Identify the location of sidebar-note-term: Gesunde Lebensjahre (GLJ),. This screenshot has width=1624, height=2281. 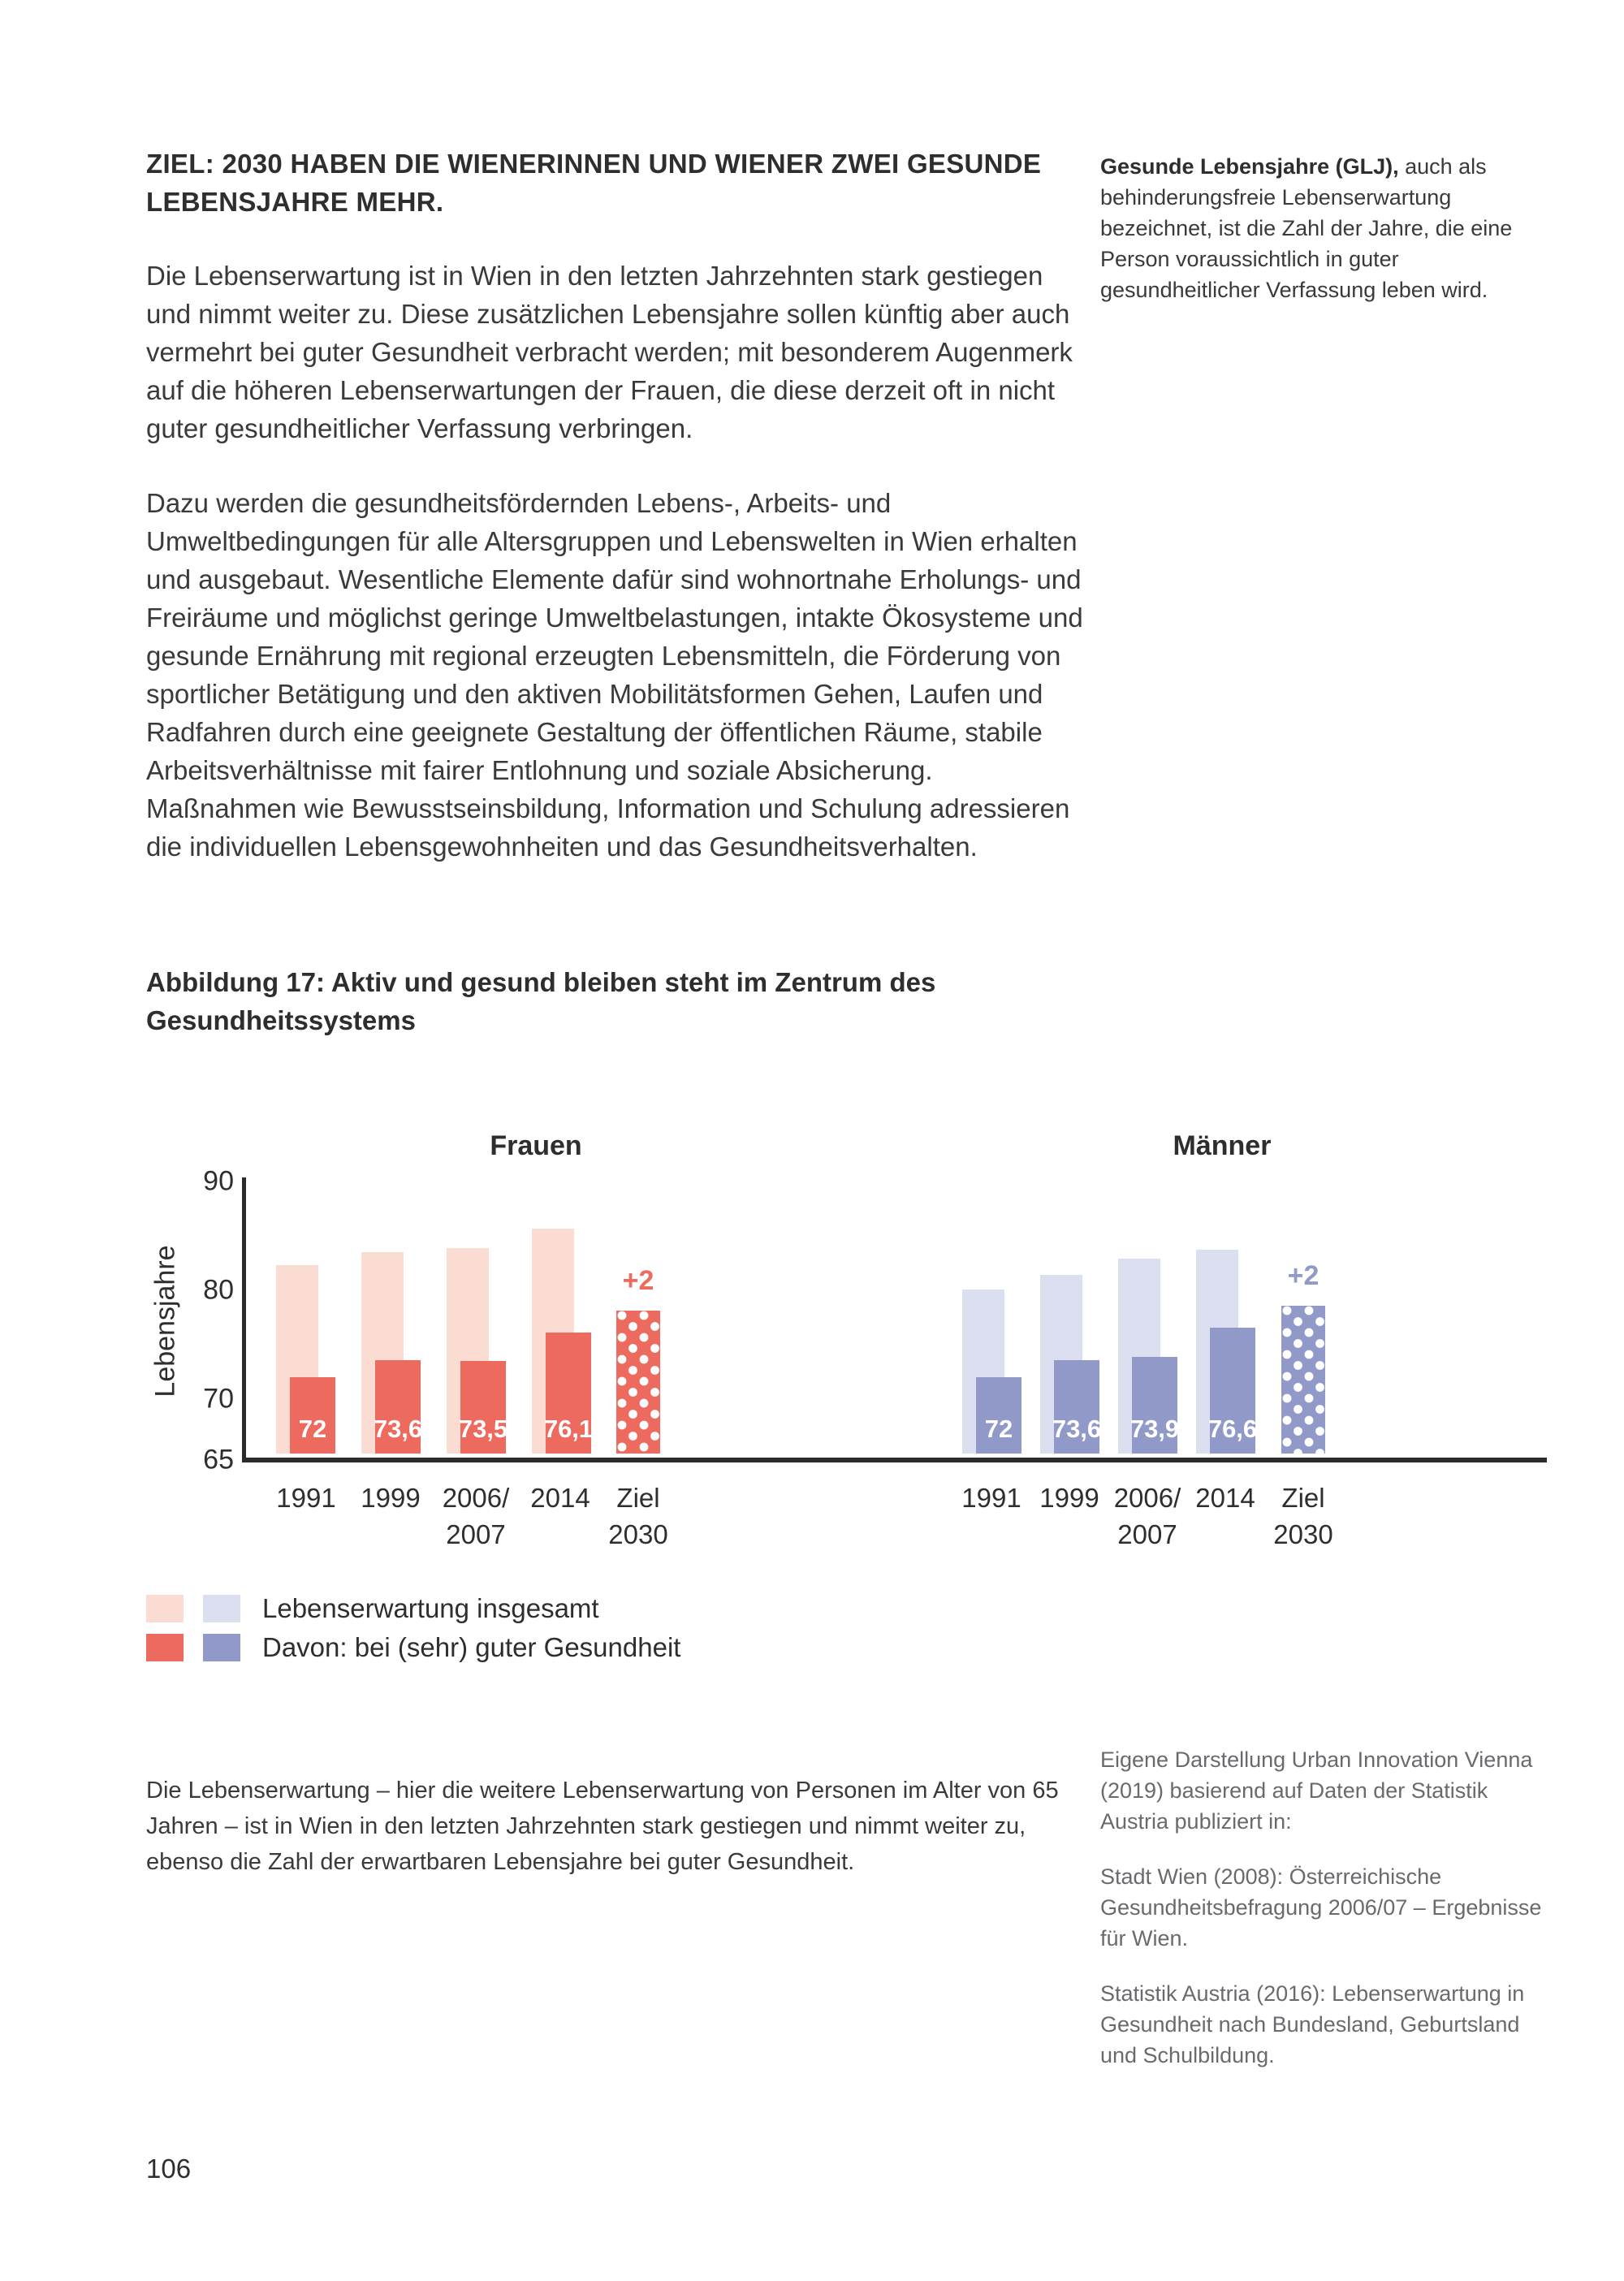
(1249, 166).